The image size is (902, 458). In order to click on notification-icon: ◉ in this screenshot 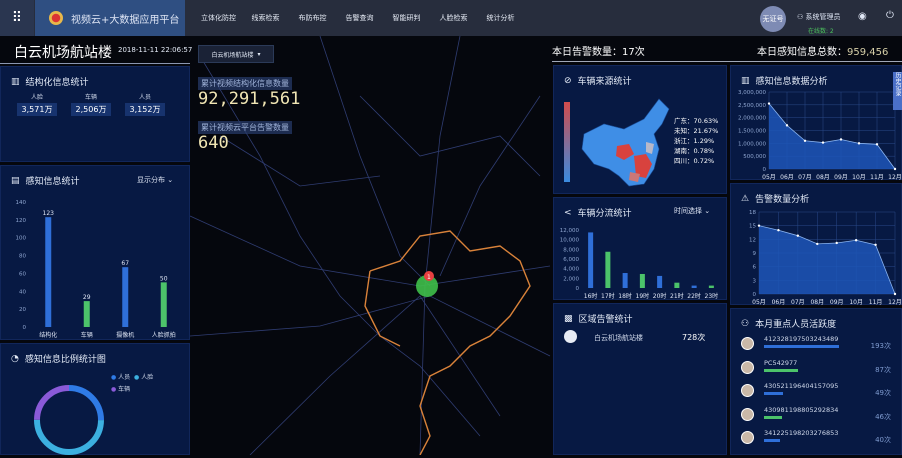, I will do `click(862, 16)`.